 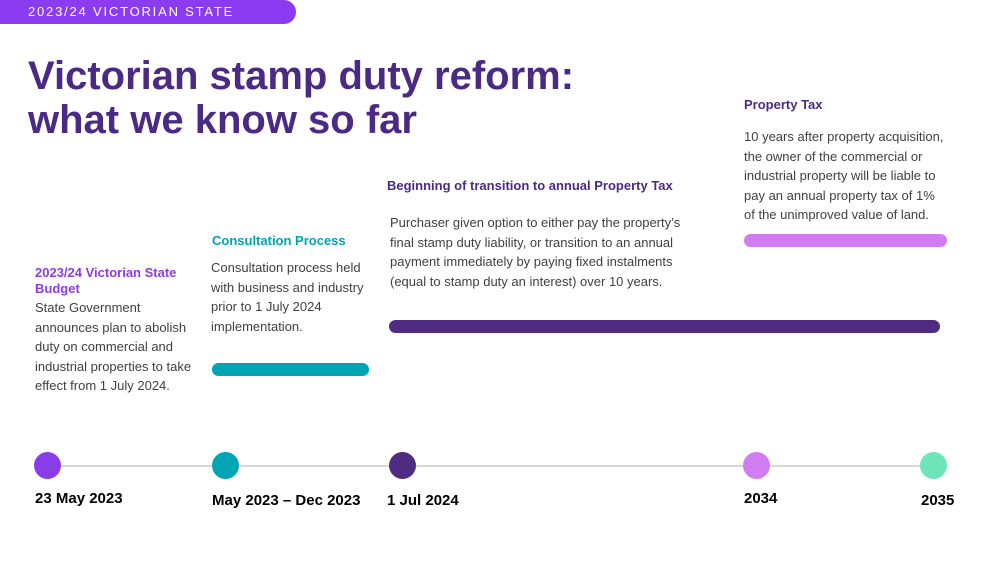 What do you see at coordinates (286, 500) in the screenshot?
I see `timeline-date-consultation: May 2023 – Dec 2023` at bounding box center [286, 500].